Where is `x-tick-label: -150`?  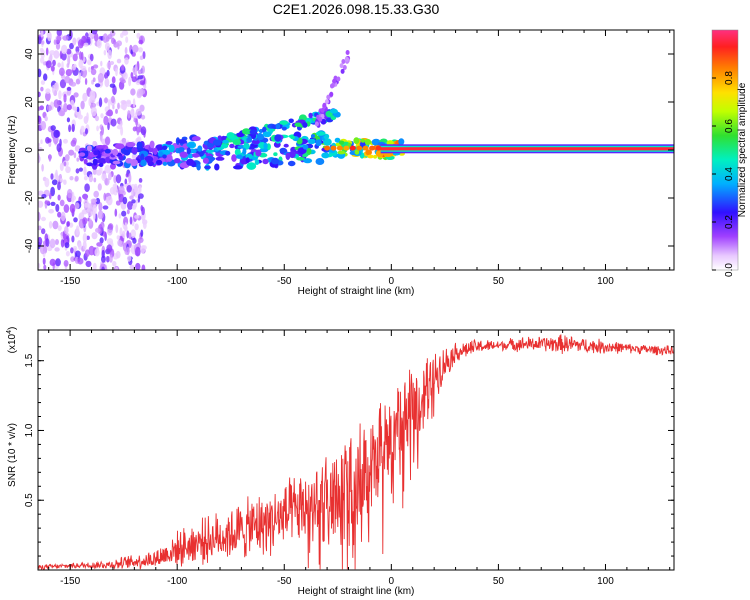
x-tick-label: -150 is located at coordinates (70, 281).